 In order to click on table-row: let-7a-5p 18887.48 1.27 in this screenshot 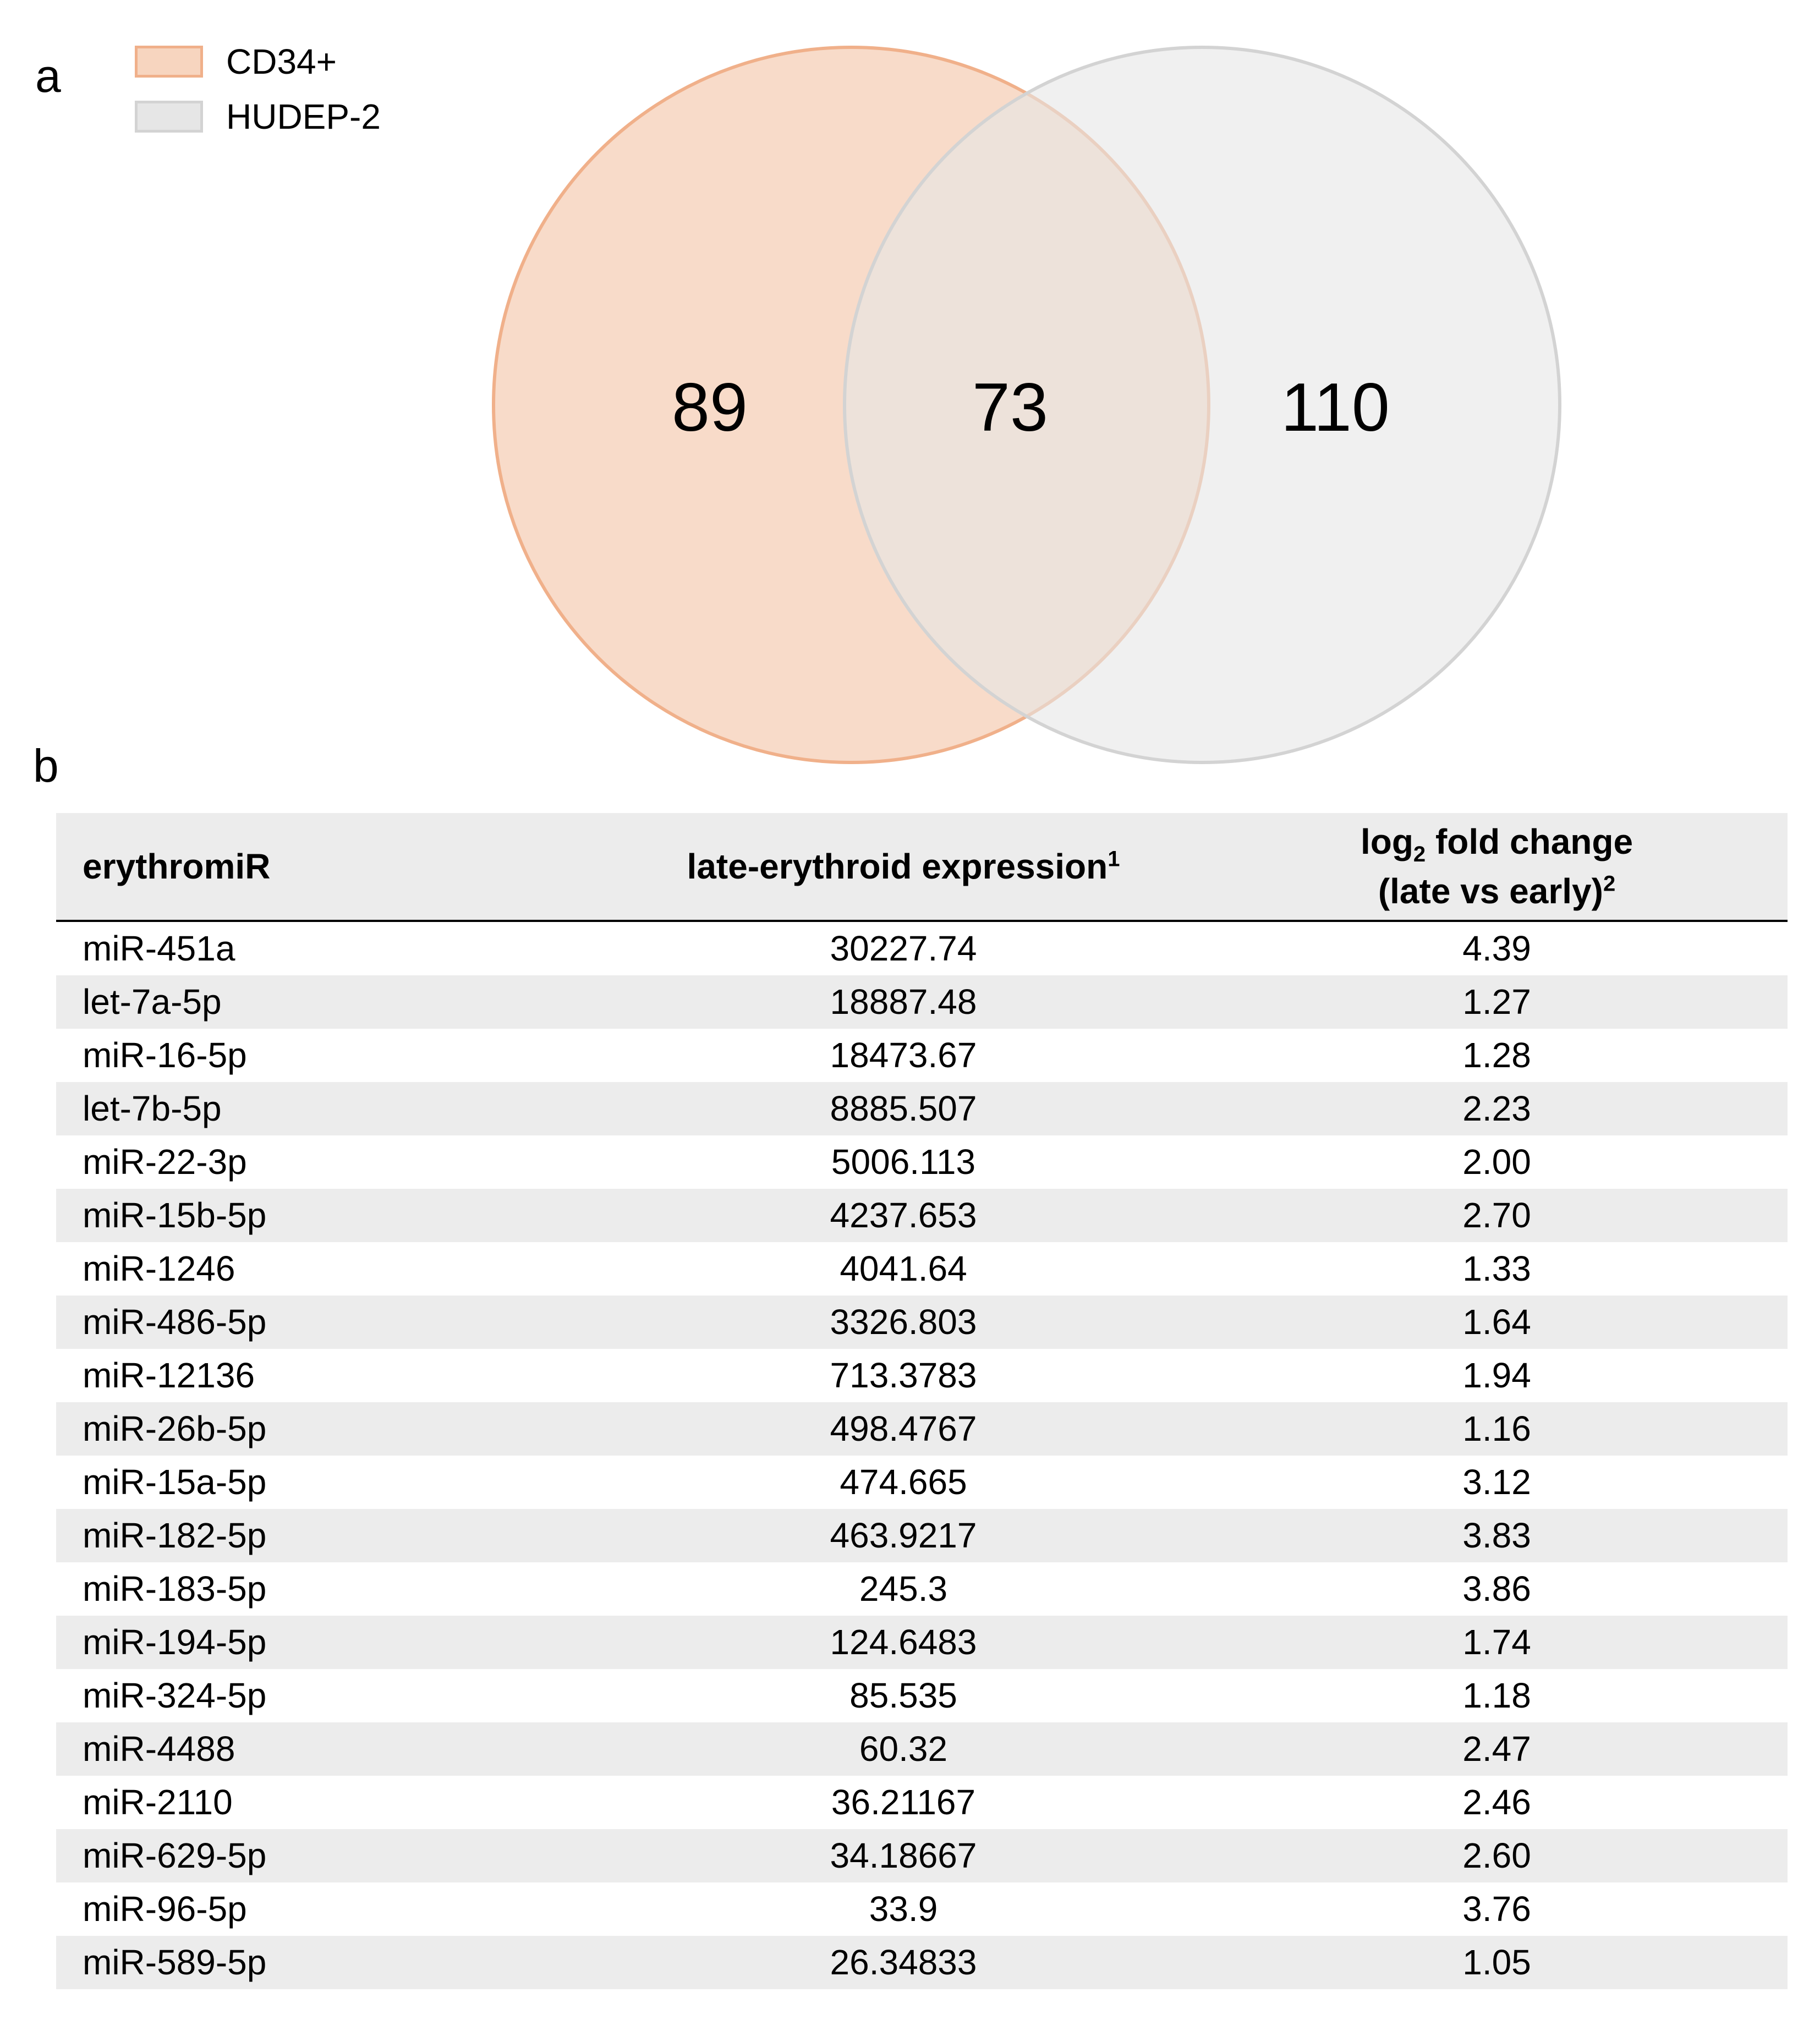, I will do `click(922, 1002)`.